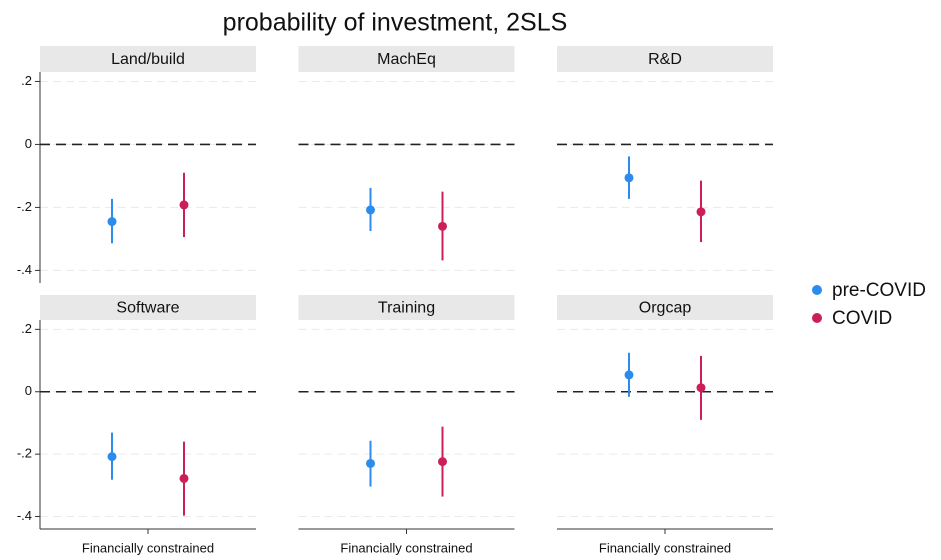 The image size is (941, 560). I want to click on panel-title: Land/build, so click(148, 59).